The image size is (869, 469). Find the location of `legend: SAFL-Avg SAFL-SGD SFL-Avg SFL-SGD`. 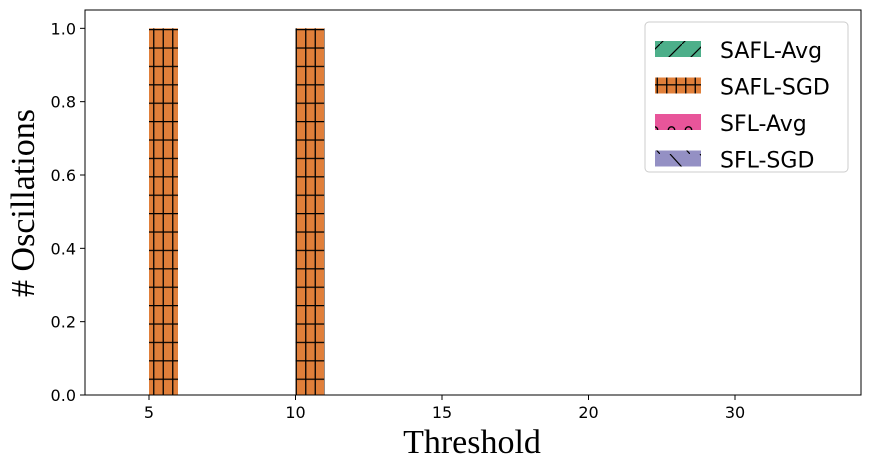

legend: SAFL-Avg SAFL-SGD SFL-Avg SFL-SGD is located at coordinates (746, 97).